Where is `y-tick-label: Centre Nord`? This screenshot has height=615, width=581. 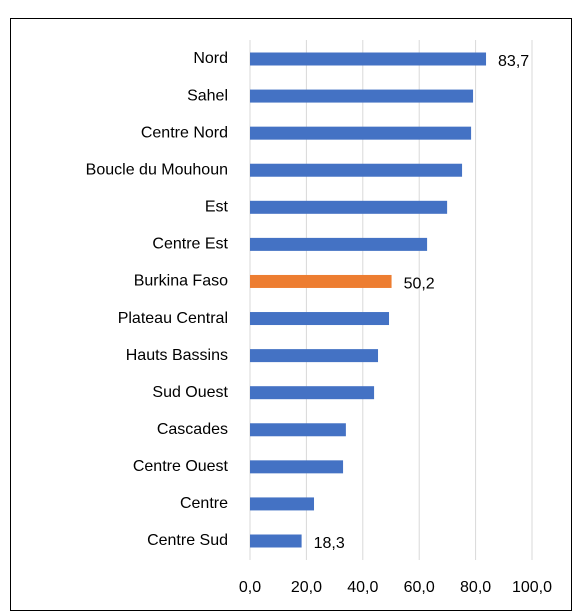
y-tick-label: Centre Nord is located at coordinates (184, 132).